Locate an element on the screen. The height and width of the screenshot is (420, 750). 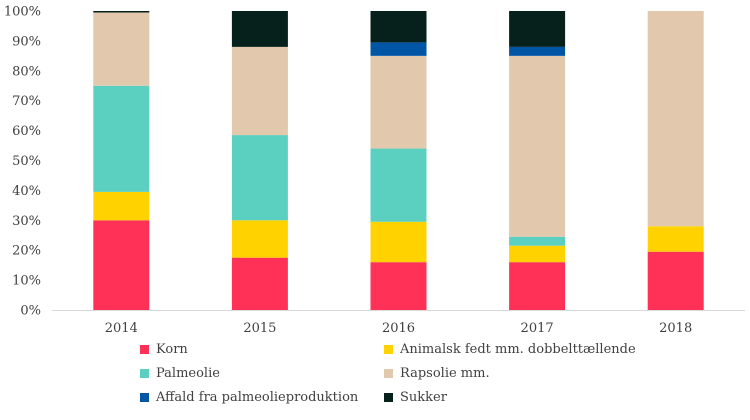
x-tick-label: 2015 is located at coordinates (259, 328).